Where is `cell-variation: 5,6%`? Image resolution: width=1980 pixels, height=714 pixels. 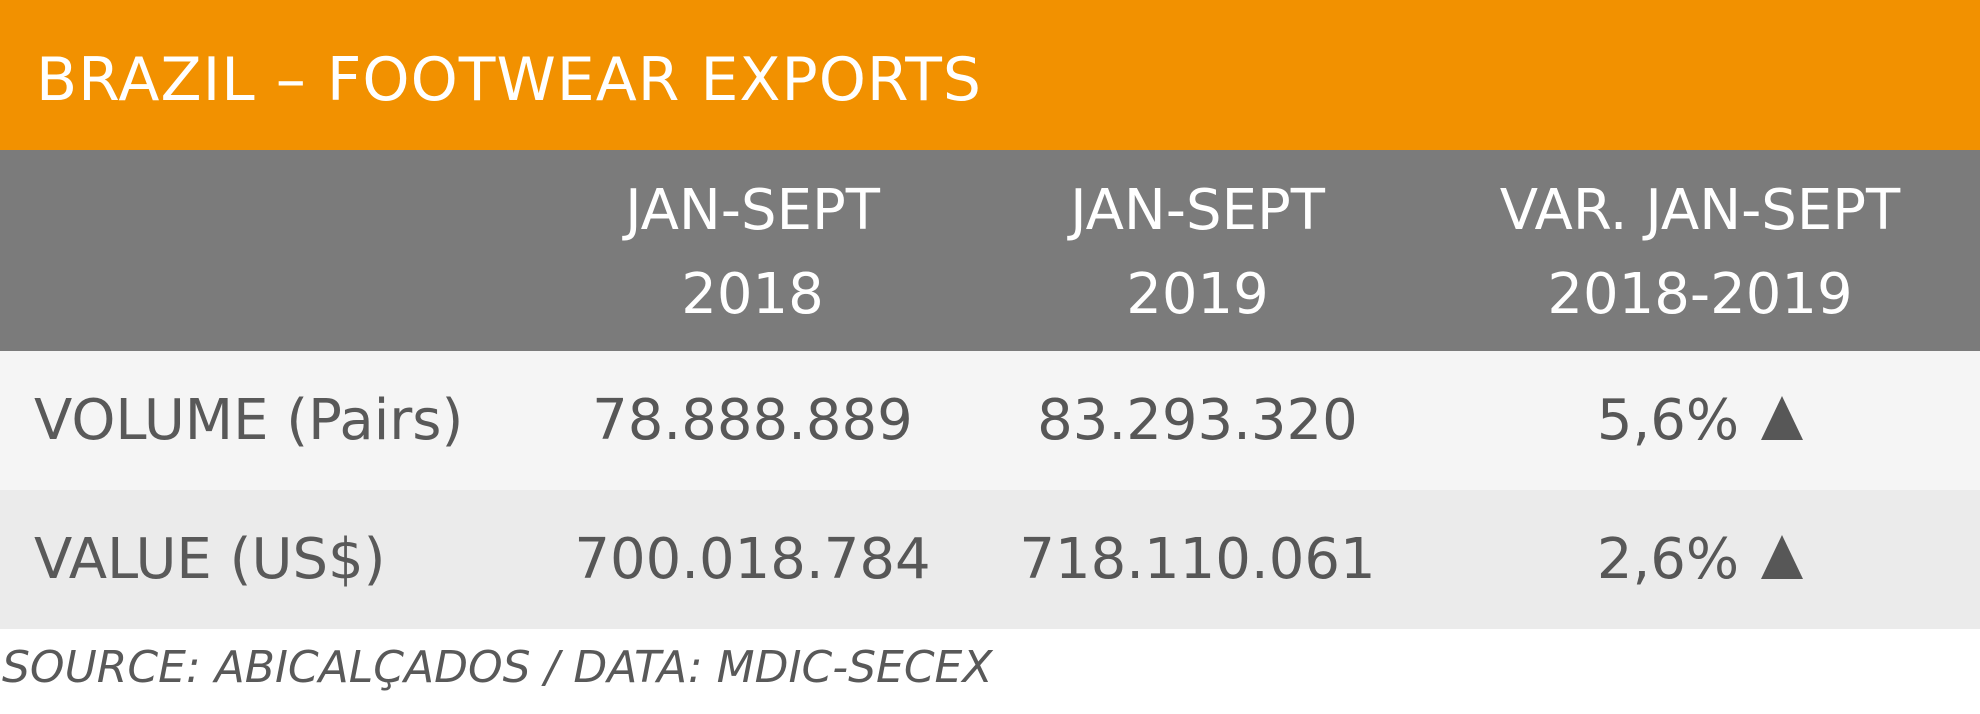
cell-variation: 5,6% is located at coordinates (1700, 420).